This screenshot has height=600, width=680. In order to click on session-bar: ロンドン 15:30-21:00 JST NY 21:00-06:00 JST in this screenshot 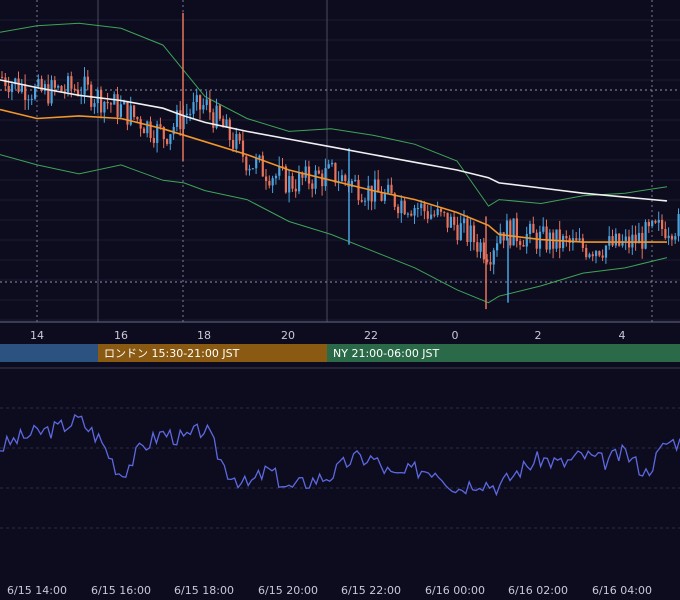, I will do `click(340, 353)`.